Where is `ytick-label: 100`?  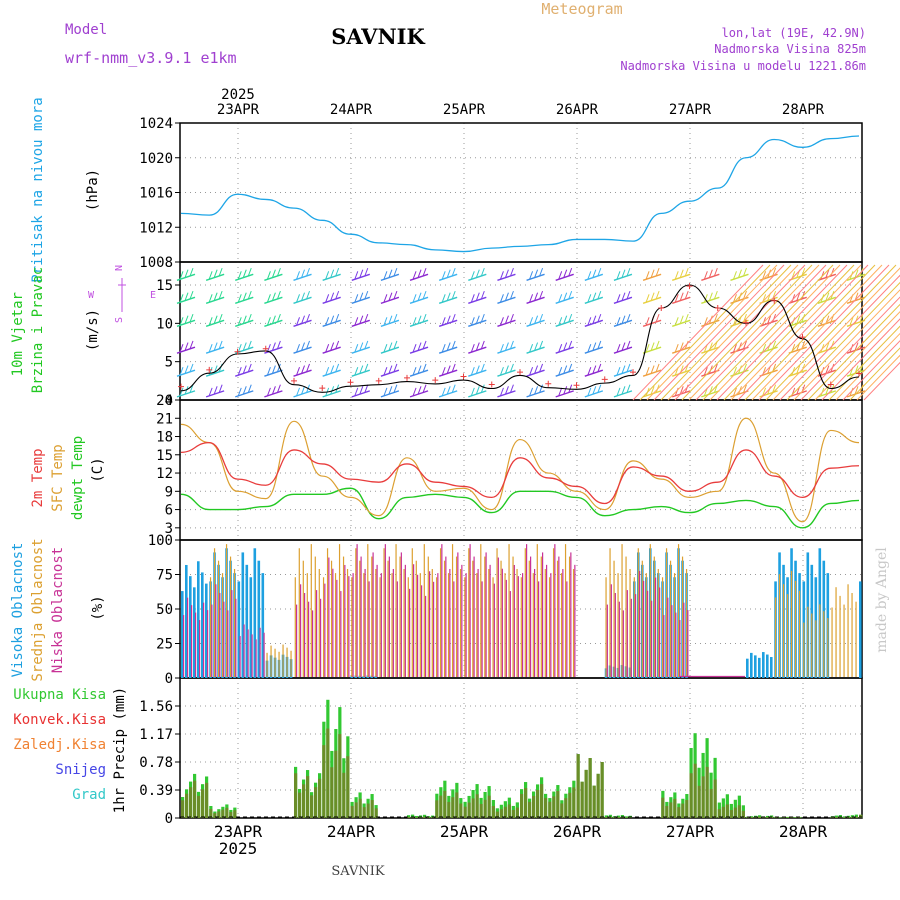
ytick-label: 100 is located at coordinates (160, 541).